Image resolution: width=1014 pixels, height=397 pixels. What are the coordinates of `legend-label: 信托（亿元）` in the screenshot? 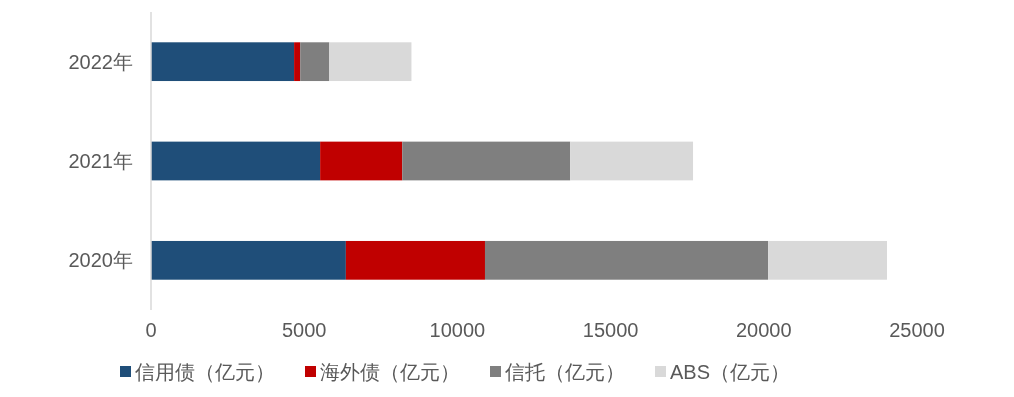 It's located at (565, 372).